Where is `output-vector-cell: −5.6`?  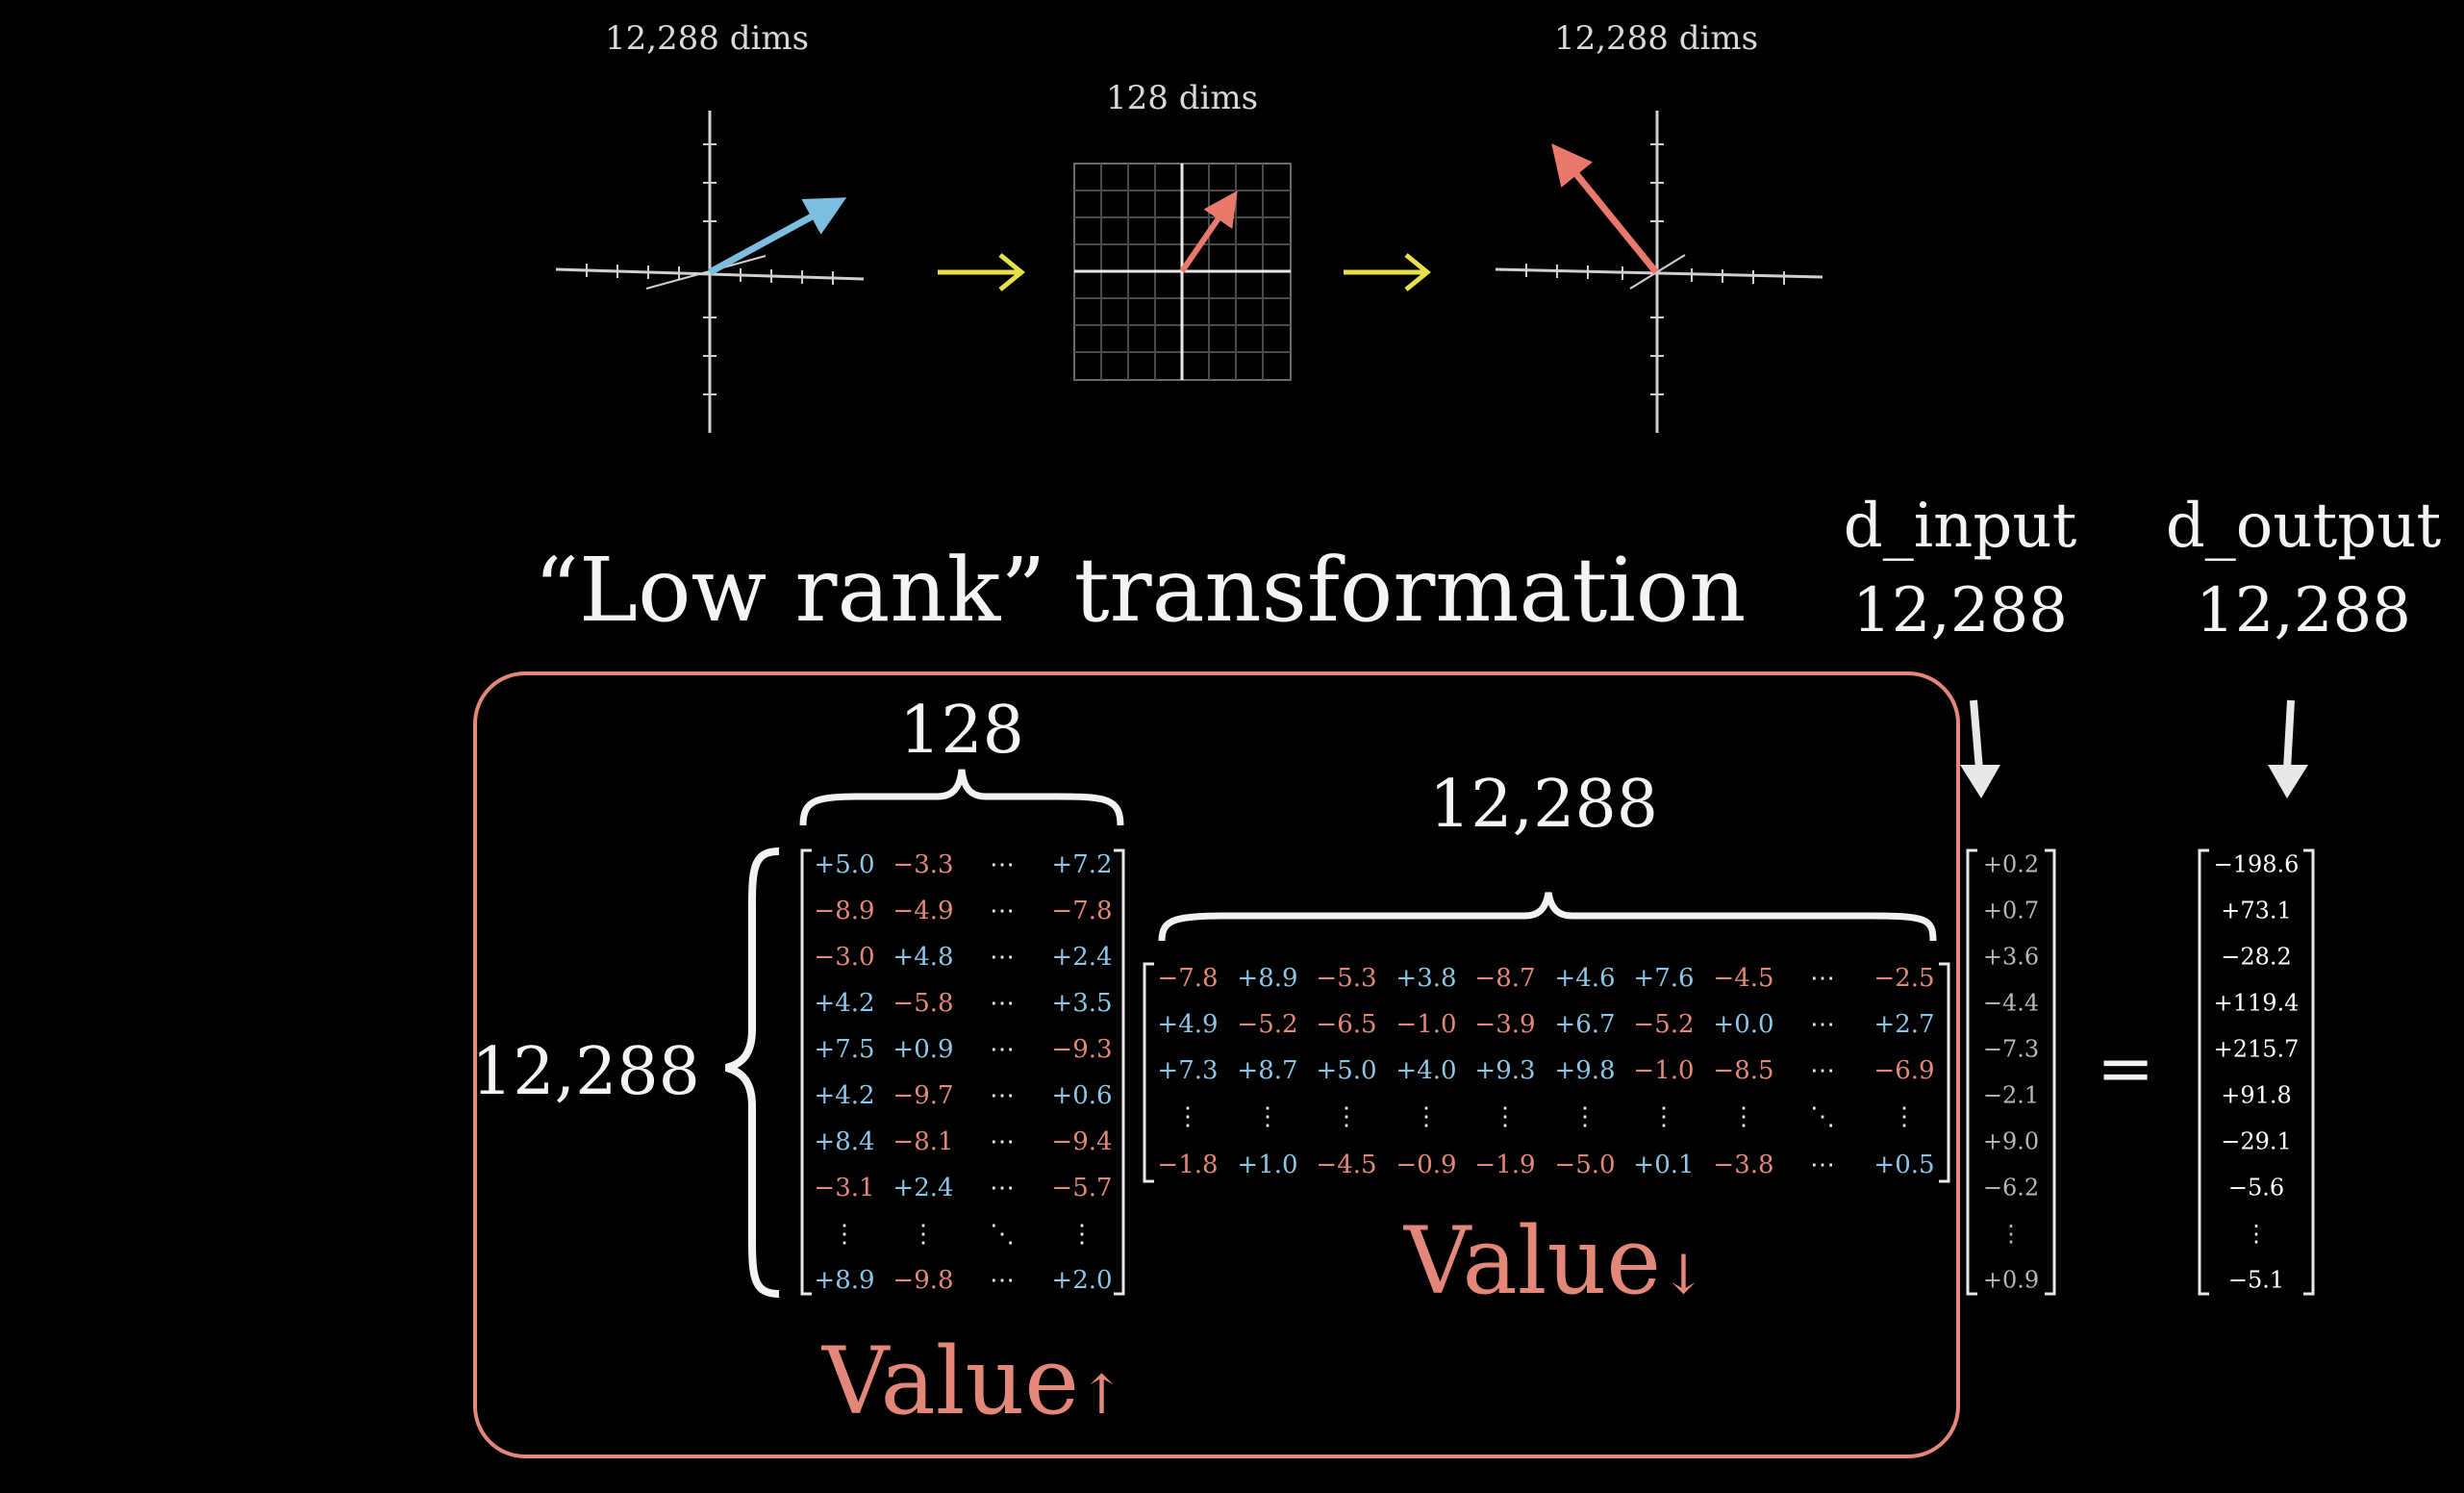
output-vector-cell: −5.6 is located at coordinates (2256, 1188).